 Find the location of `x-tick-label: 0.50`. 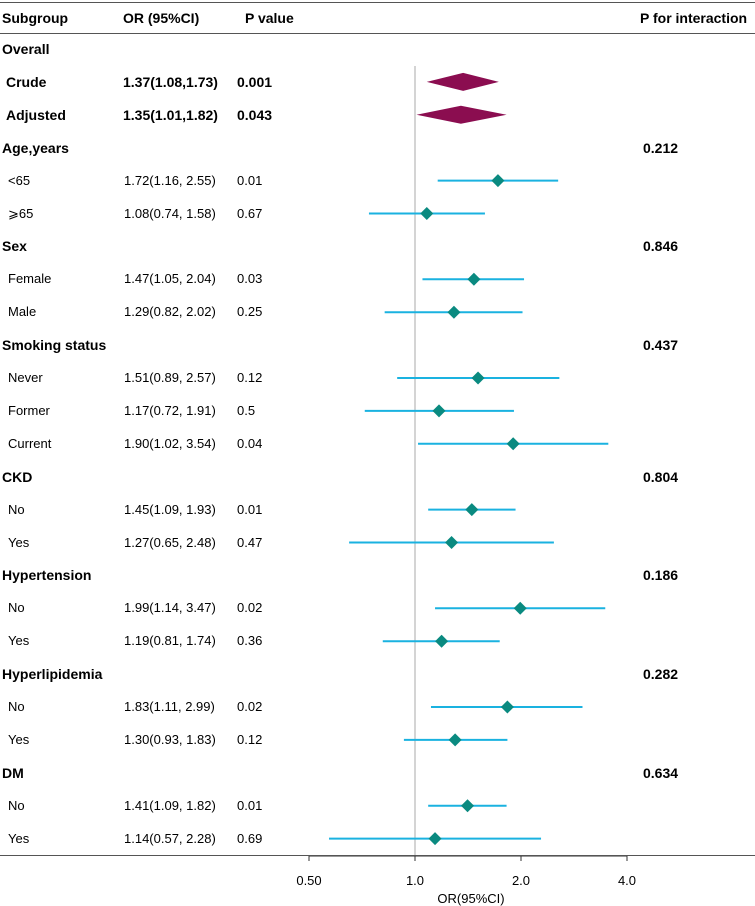

x-tick-label: 0.50 is located at coordinates (308, 880).